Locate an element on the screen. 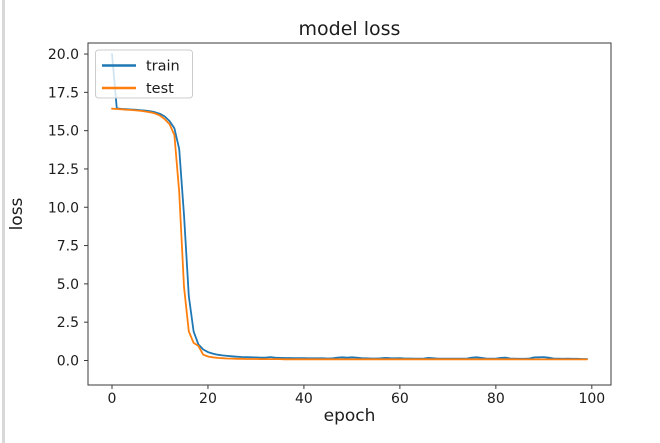 Image resolution: width=660 pixels, height=443 pixels. y-tick-label: 20.0 is located at coordinates (63, 55).